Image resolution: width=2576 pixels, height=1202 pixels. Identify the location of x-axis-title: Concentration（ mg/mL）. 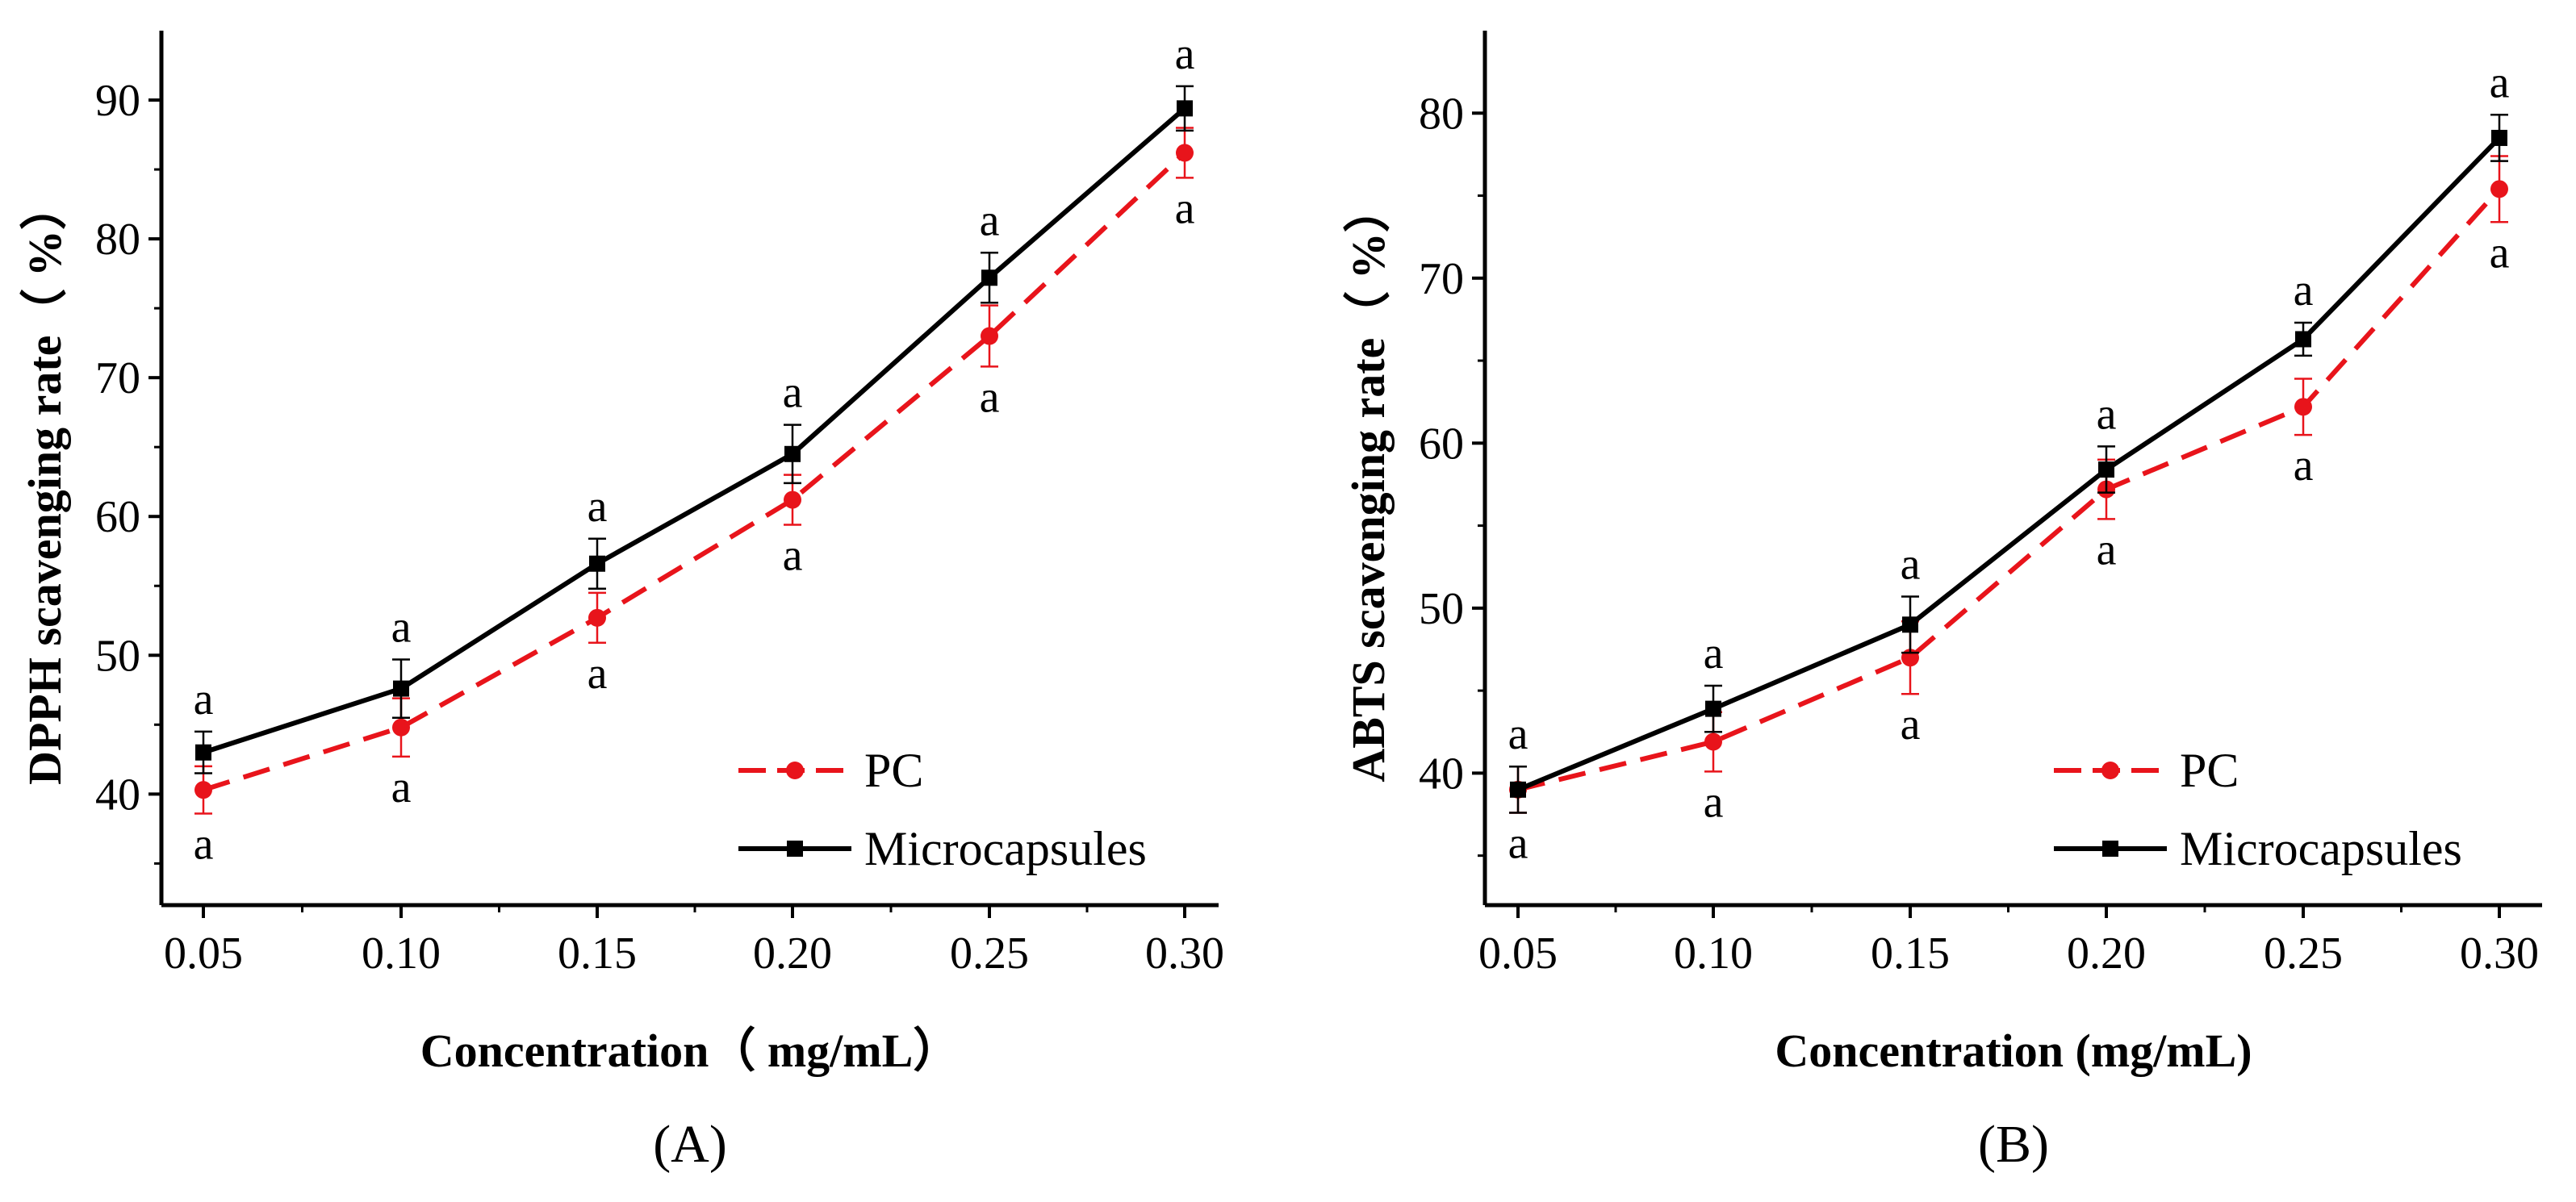
(690, 1051).